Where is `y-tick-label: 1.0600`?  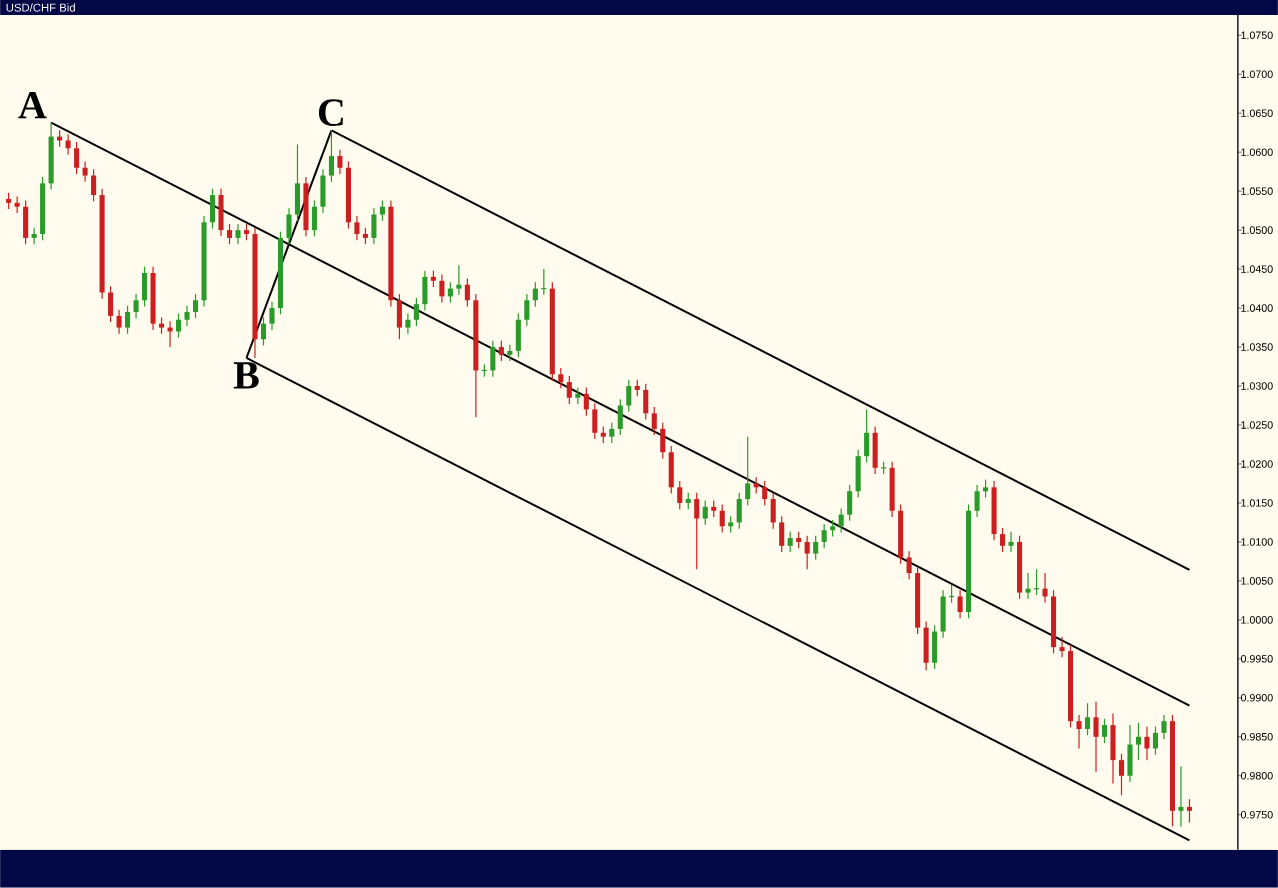
y-tick-label: 1.0600 is located at coordinates (1257, 152).